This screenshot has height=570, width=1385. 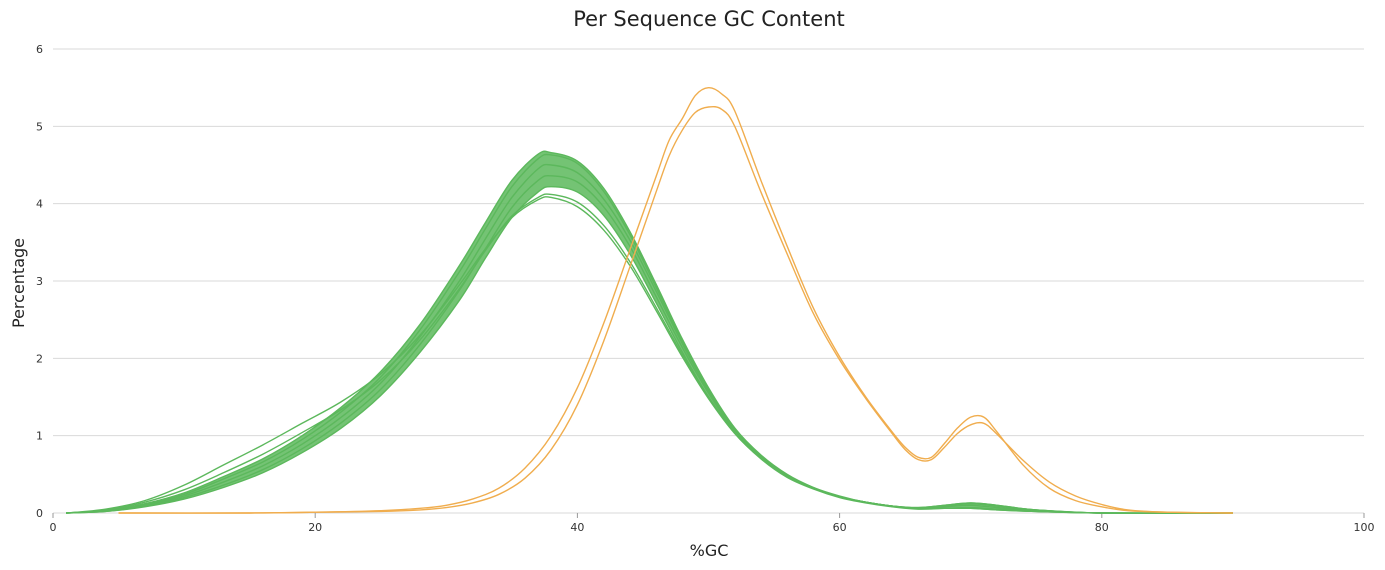 What do you see at coordinates (709, 19) in the screenshot?
I see `chart-title: Per Sequence GC Content` at bounding box center [709, 19].